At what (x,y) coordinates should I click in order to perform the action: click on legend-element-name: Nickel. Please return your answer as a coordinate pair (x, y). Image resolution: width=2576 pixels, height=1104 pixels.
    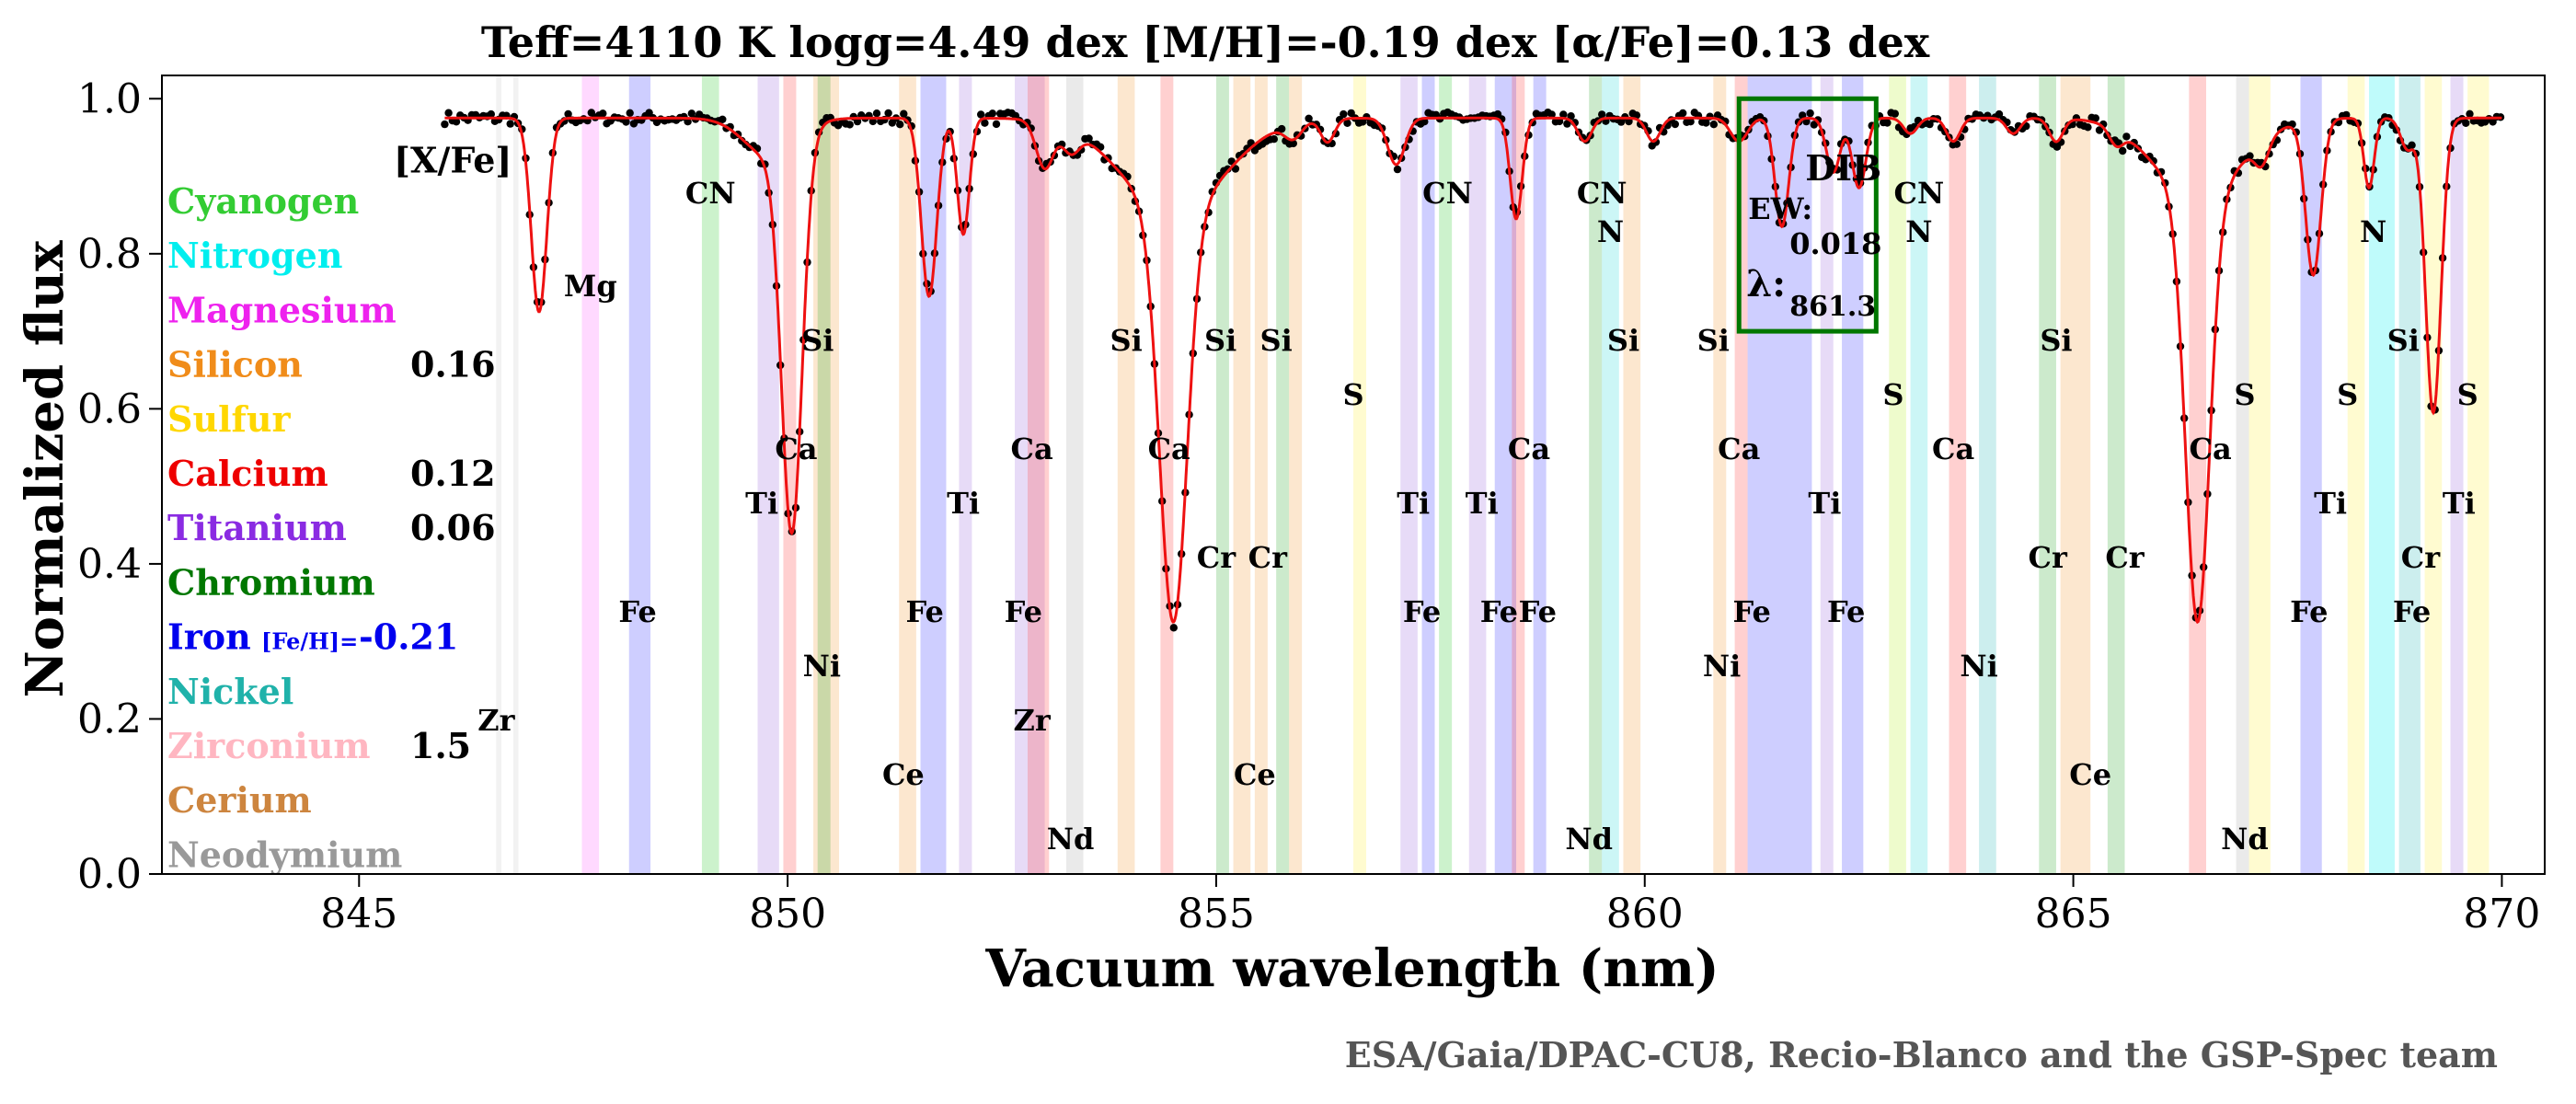
    Looking at the image, I should click on (230, 691).